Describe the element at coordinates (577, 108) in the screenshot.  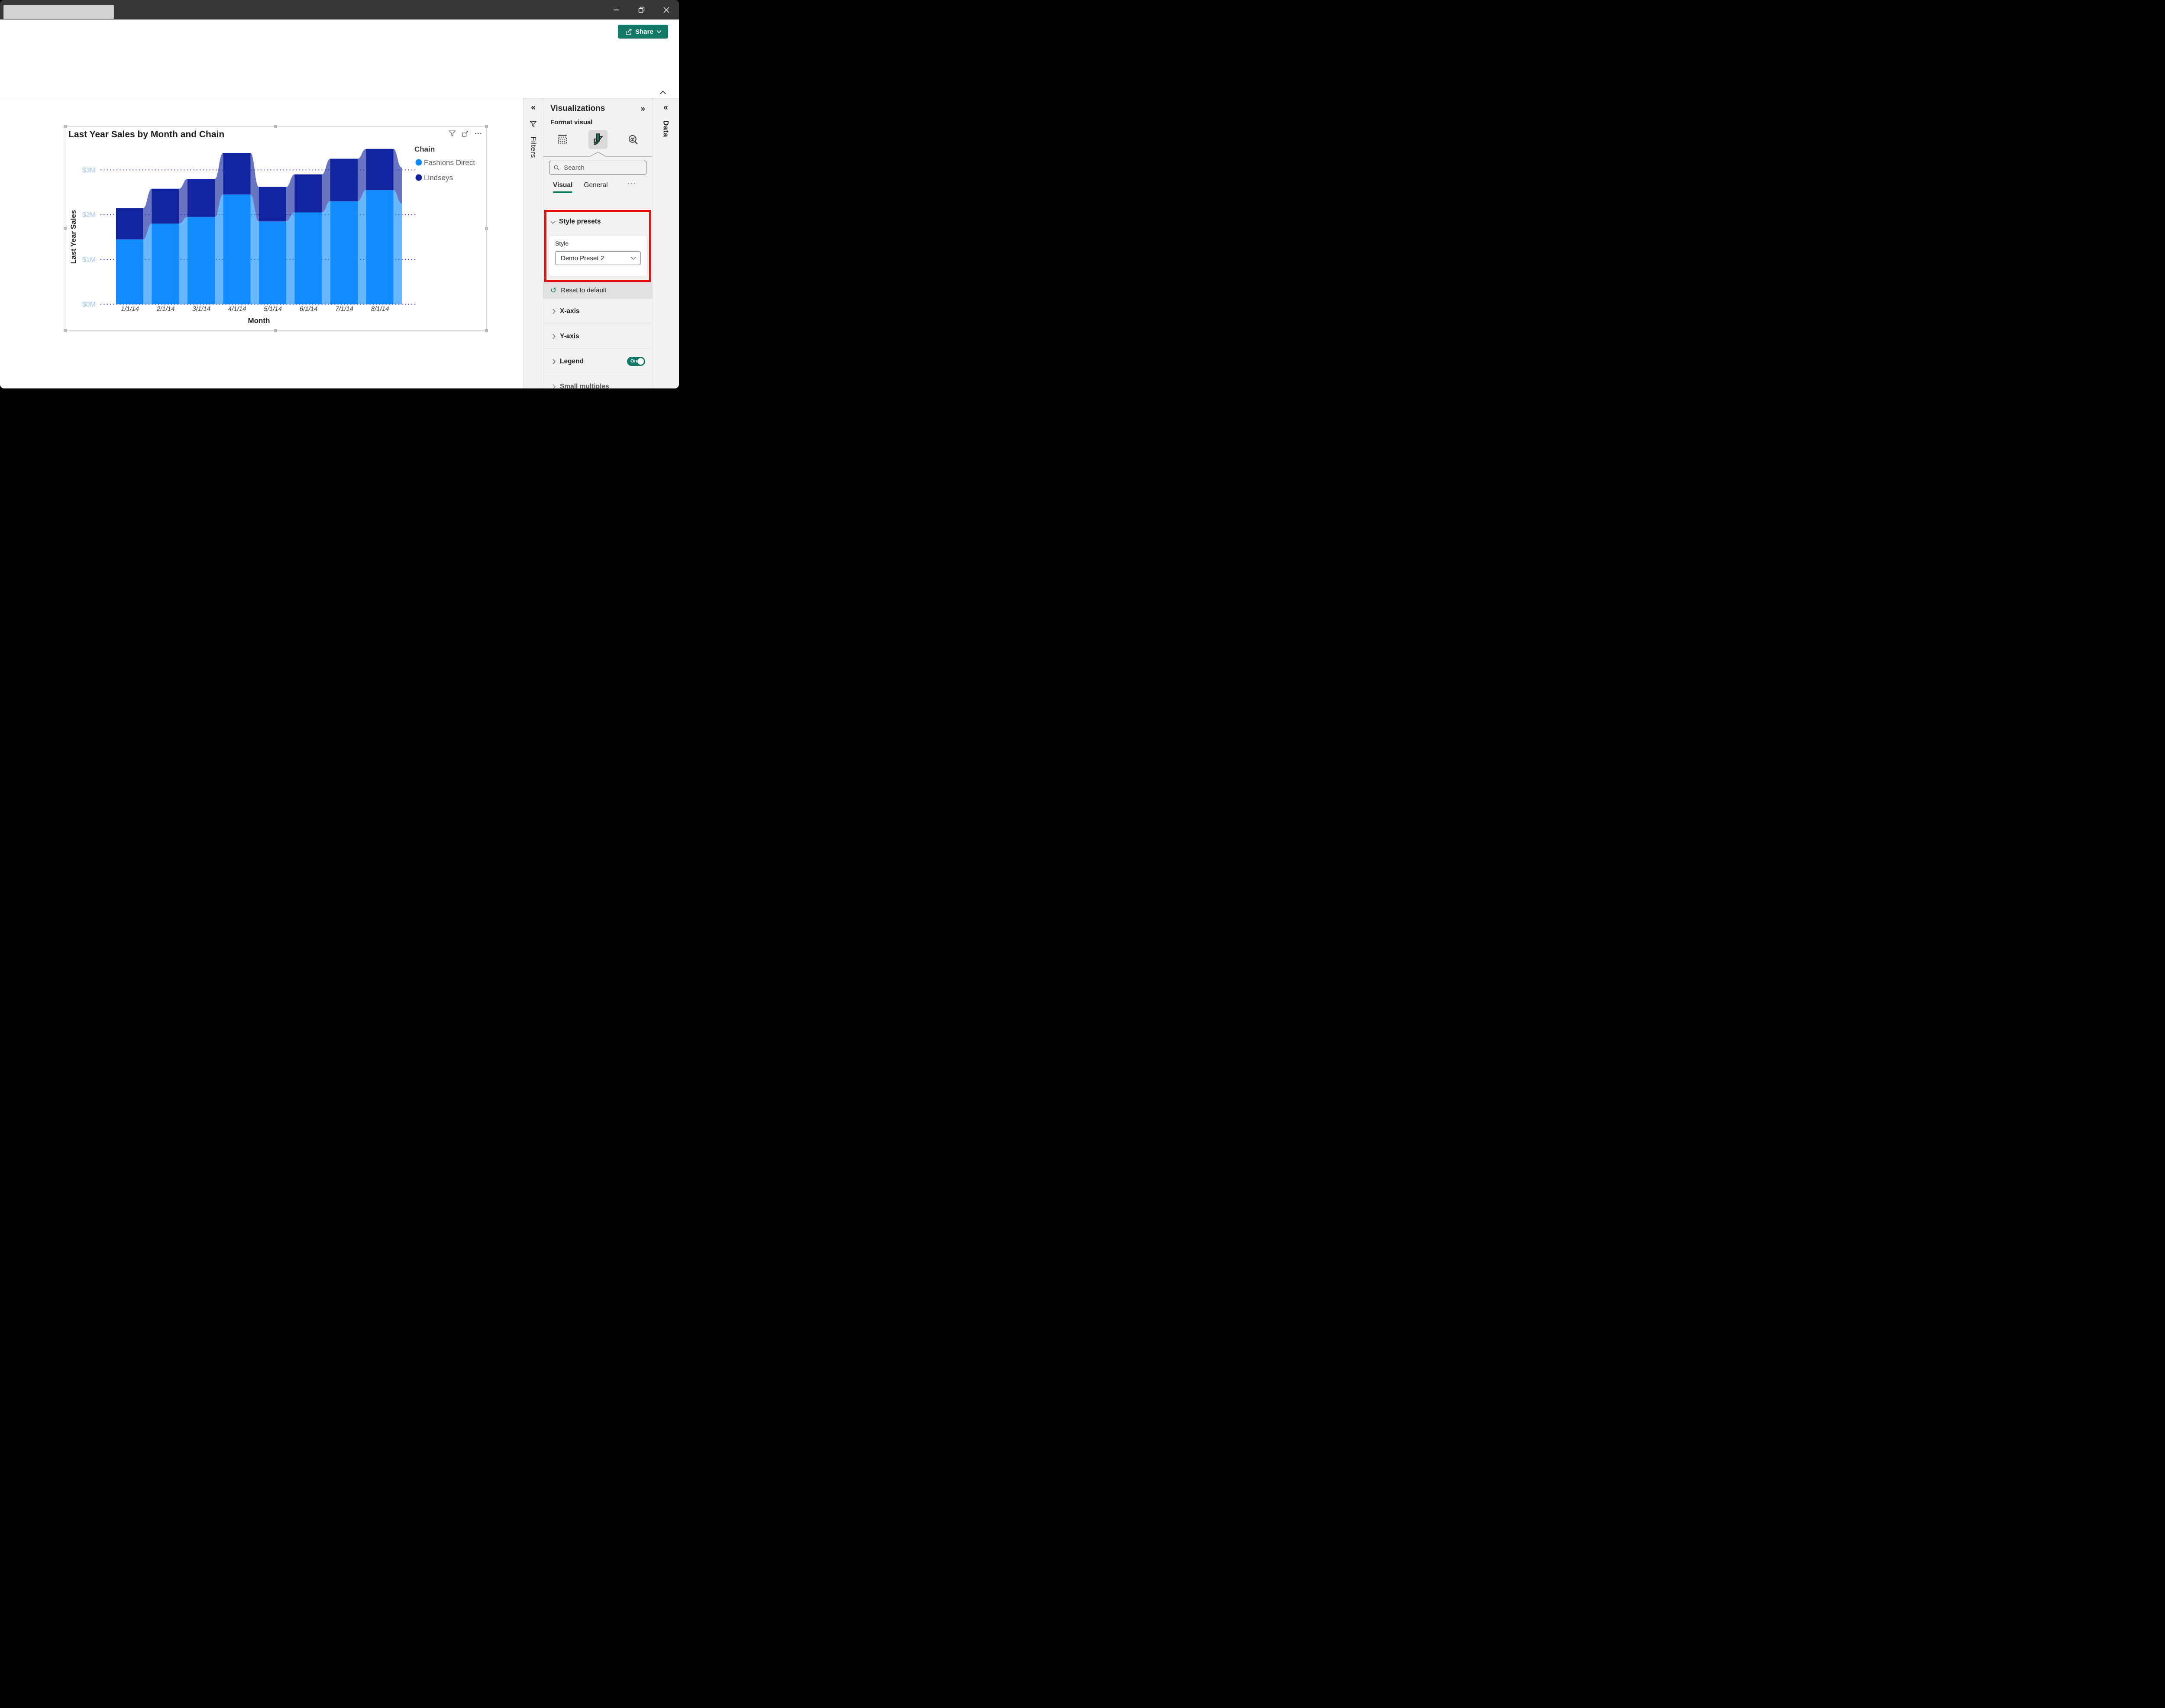
I see `visualizations-pane-title: Visualizations` at that location.